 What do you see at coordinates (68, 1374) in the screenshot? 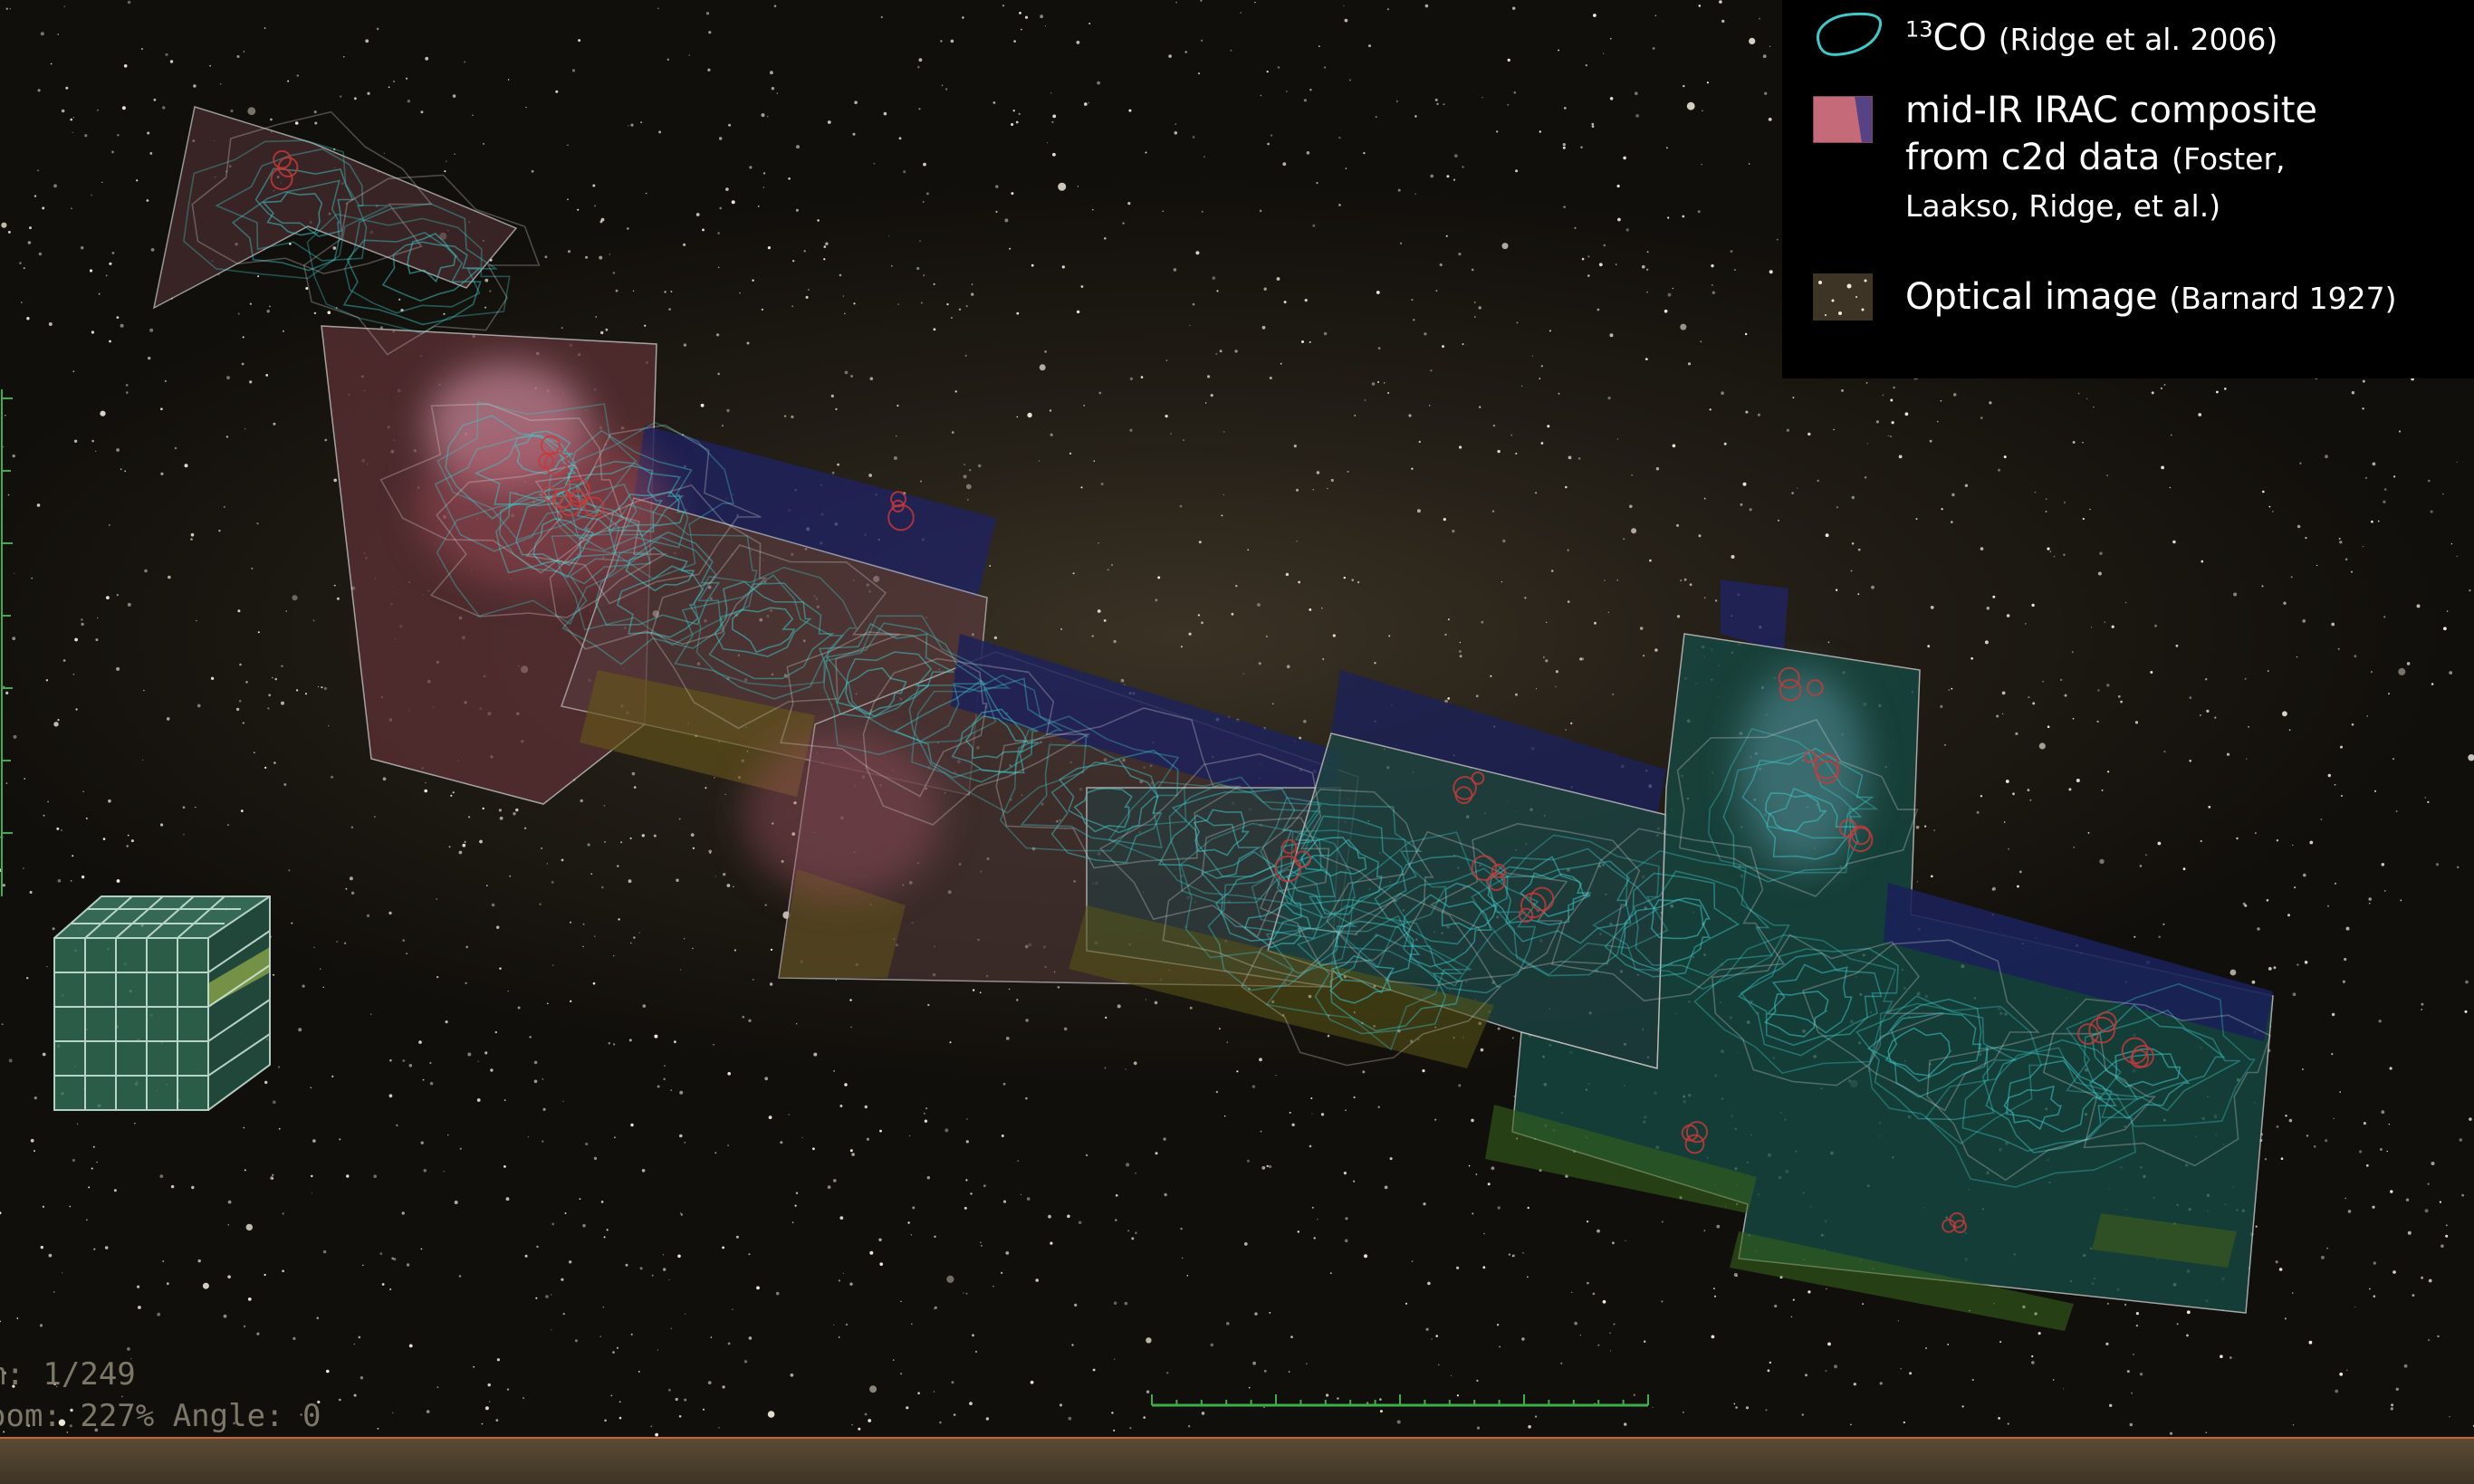
I see `frame-readout: m: 1/249` at bounding box center [68, 1374].